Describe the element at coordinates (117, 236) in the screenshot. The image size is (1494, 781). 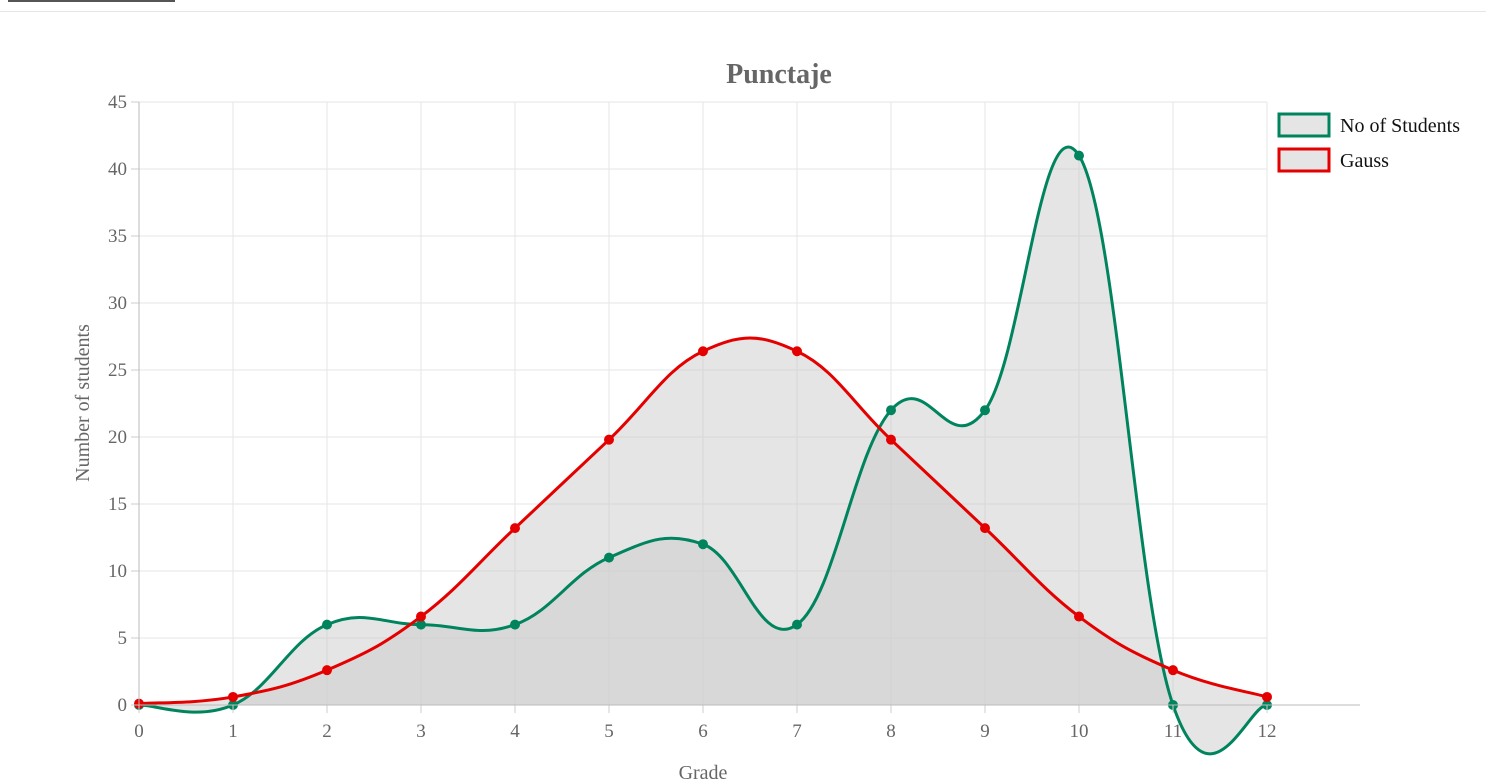
I see `y-tick-label: 35` at that location.